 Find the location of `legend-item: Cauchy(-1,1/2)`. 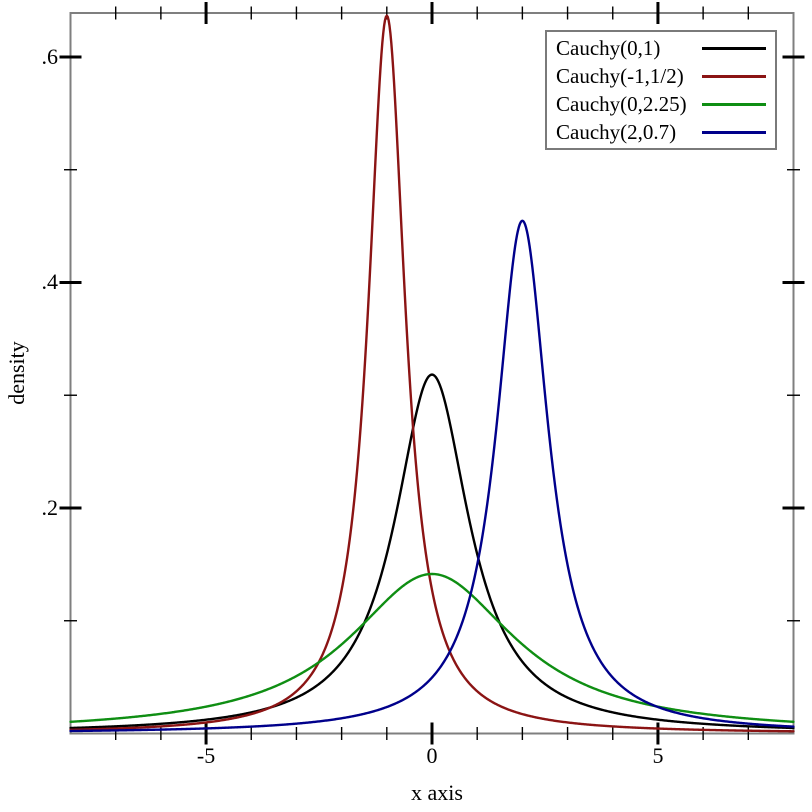

legend-item: Cauchy(-1,1/2) is located at coordinates (661, 76).